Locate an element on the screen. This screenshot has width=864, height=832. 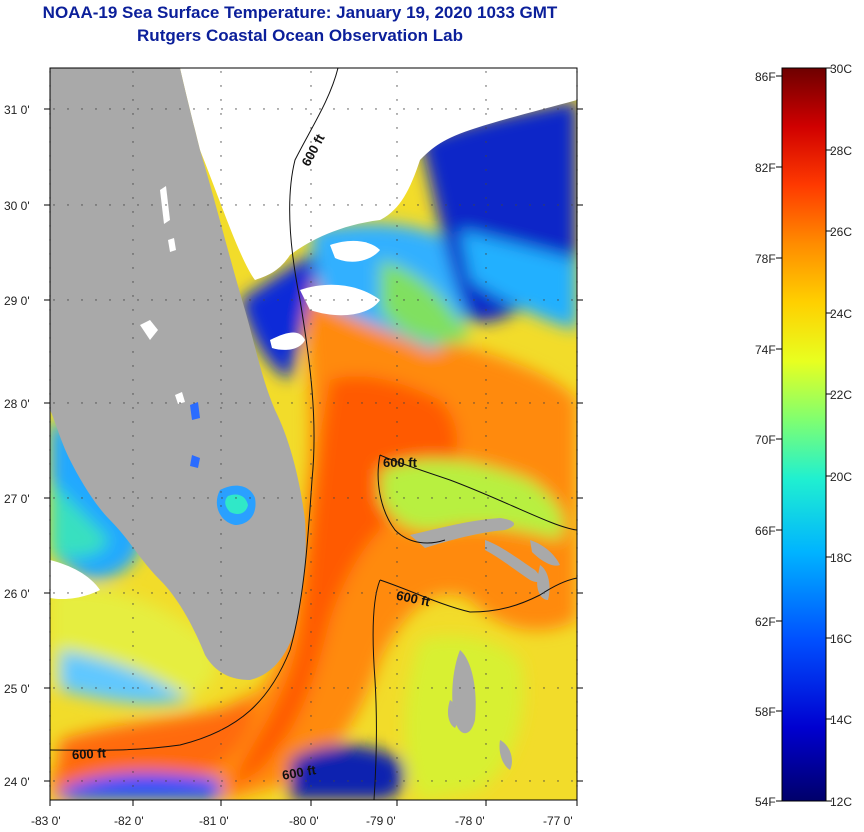
lat-label: 30 0' is located at coordinates (17, 206).